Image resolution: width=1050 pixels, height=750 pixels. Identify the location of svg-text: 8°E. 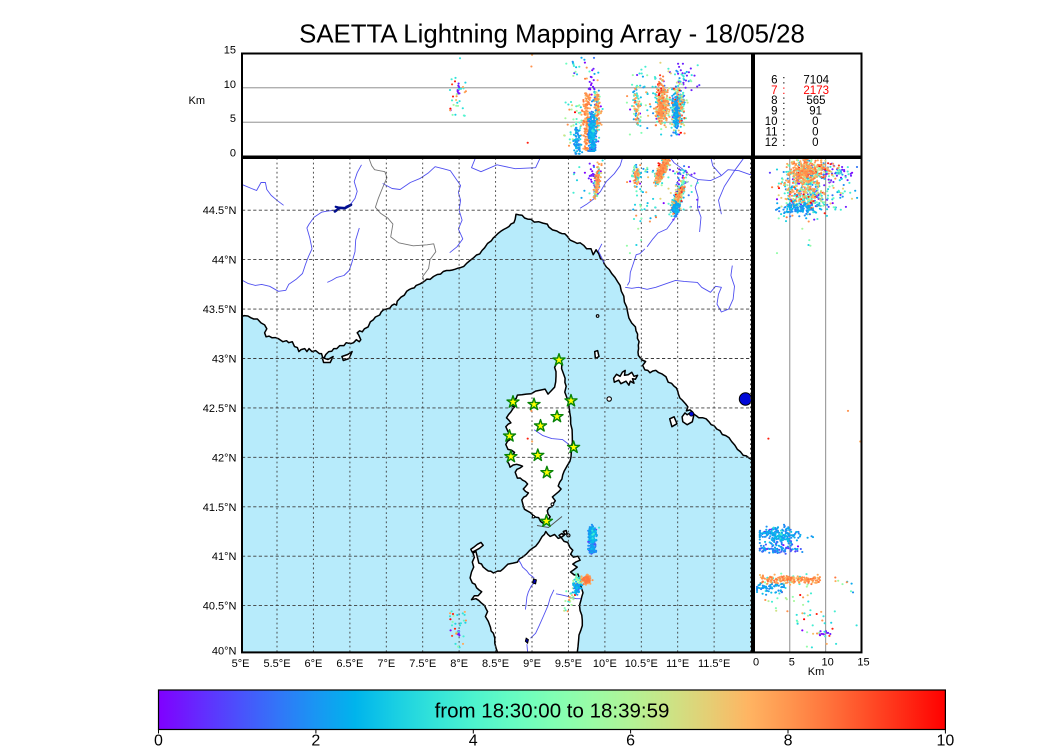
(459, 664).